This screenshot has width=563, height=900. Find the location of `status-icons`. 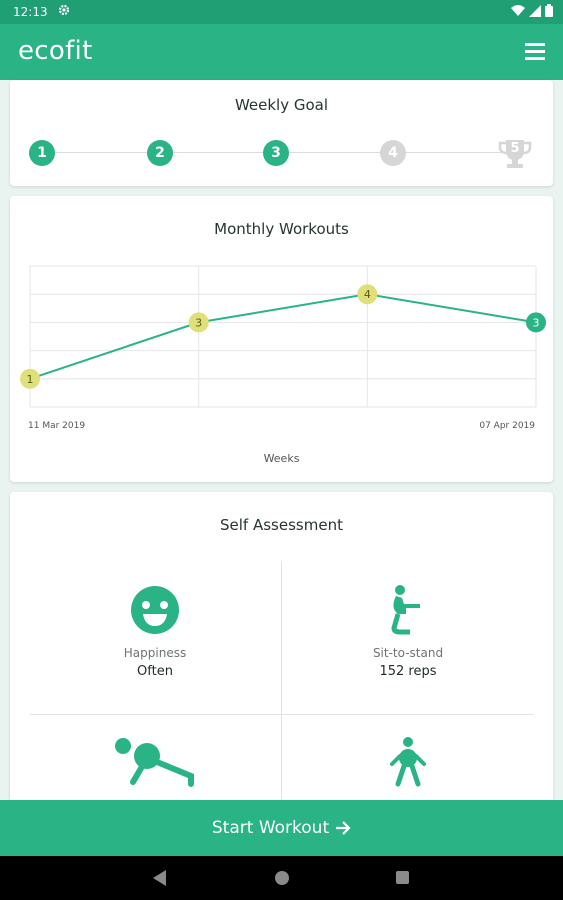

status-icons is located at coordinates (532, 10).